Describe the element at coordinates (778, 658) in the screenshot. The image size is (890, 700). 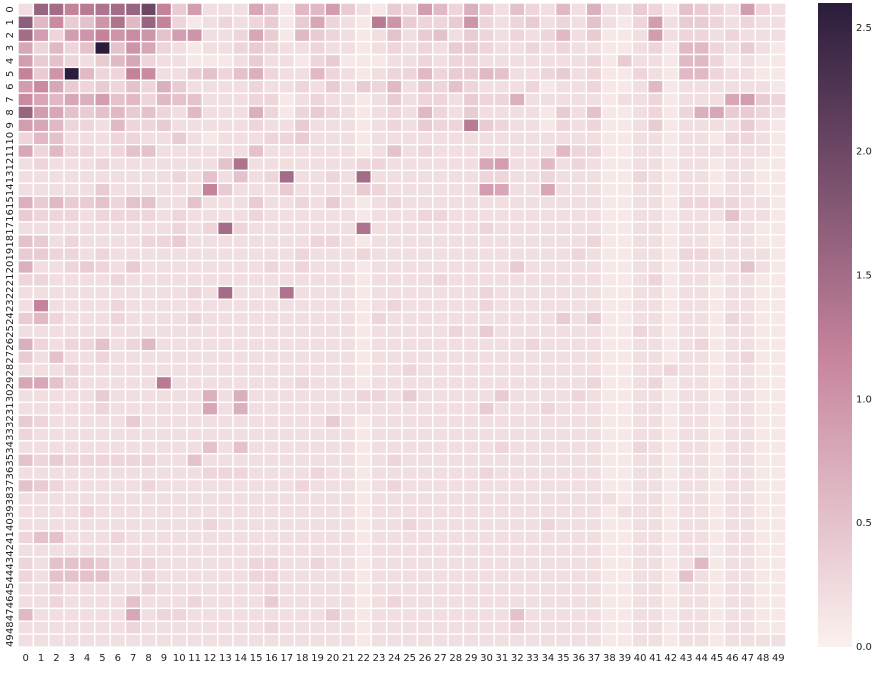
I see `x-tick-label: 49` at that location.